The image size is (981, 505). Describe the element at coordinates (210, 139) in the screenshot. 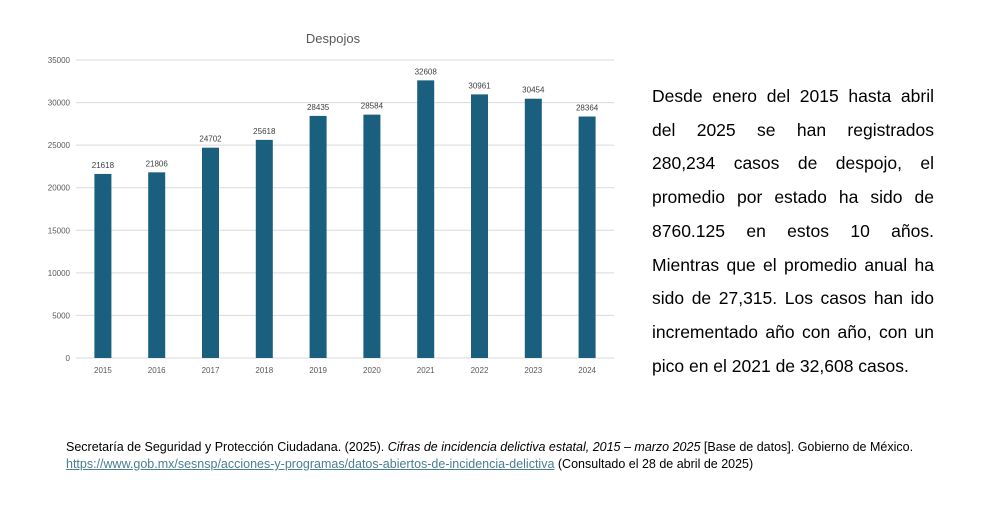

I see `data-label-2017: 24702` at that location.